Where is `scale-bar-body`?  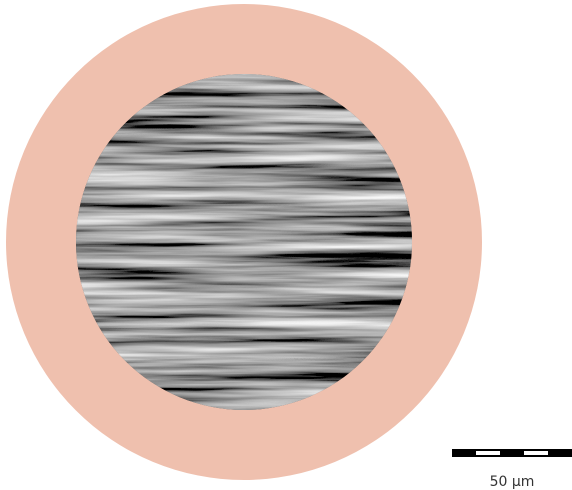
scale-bar-body is located at coordinates (512, 453).